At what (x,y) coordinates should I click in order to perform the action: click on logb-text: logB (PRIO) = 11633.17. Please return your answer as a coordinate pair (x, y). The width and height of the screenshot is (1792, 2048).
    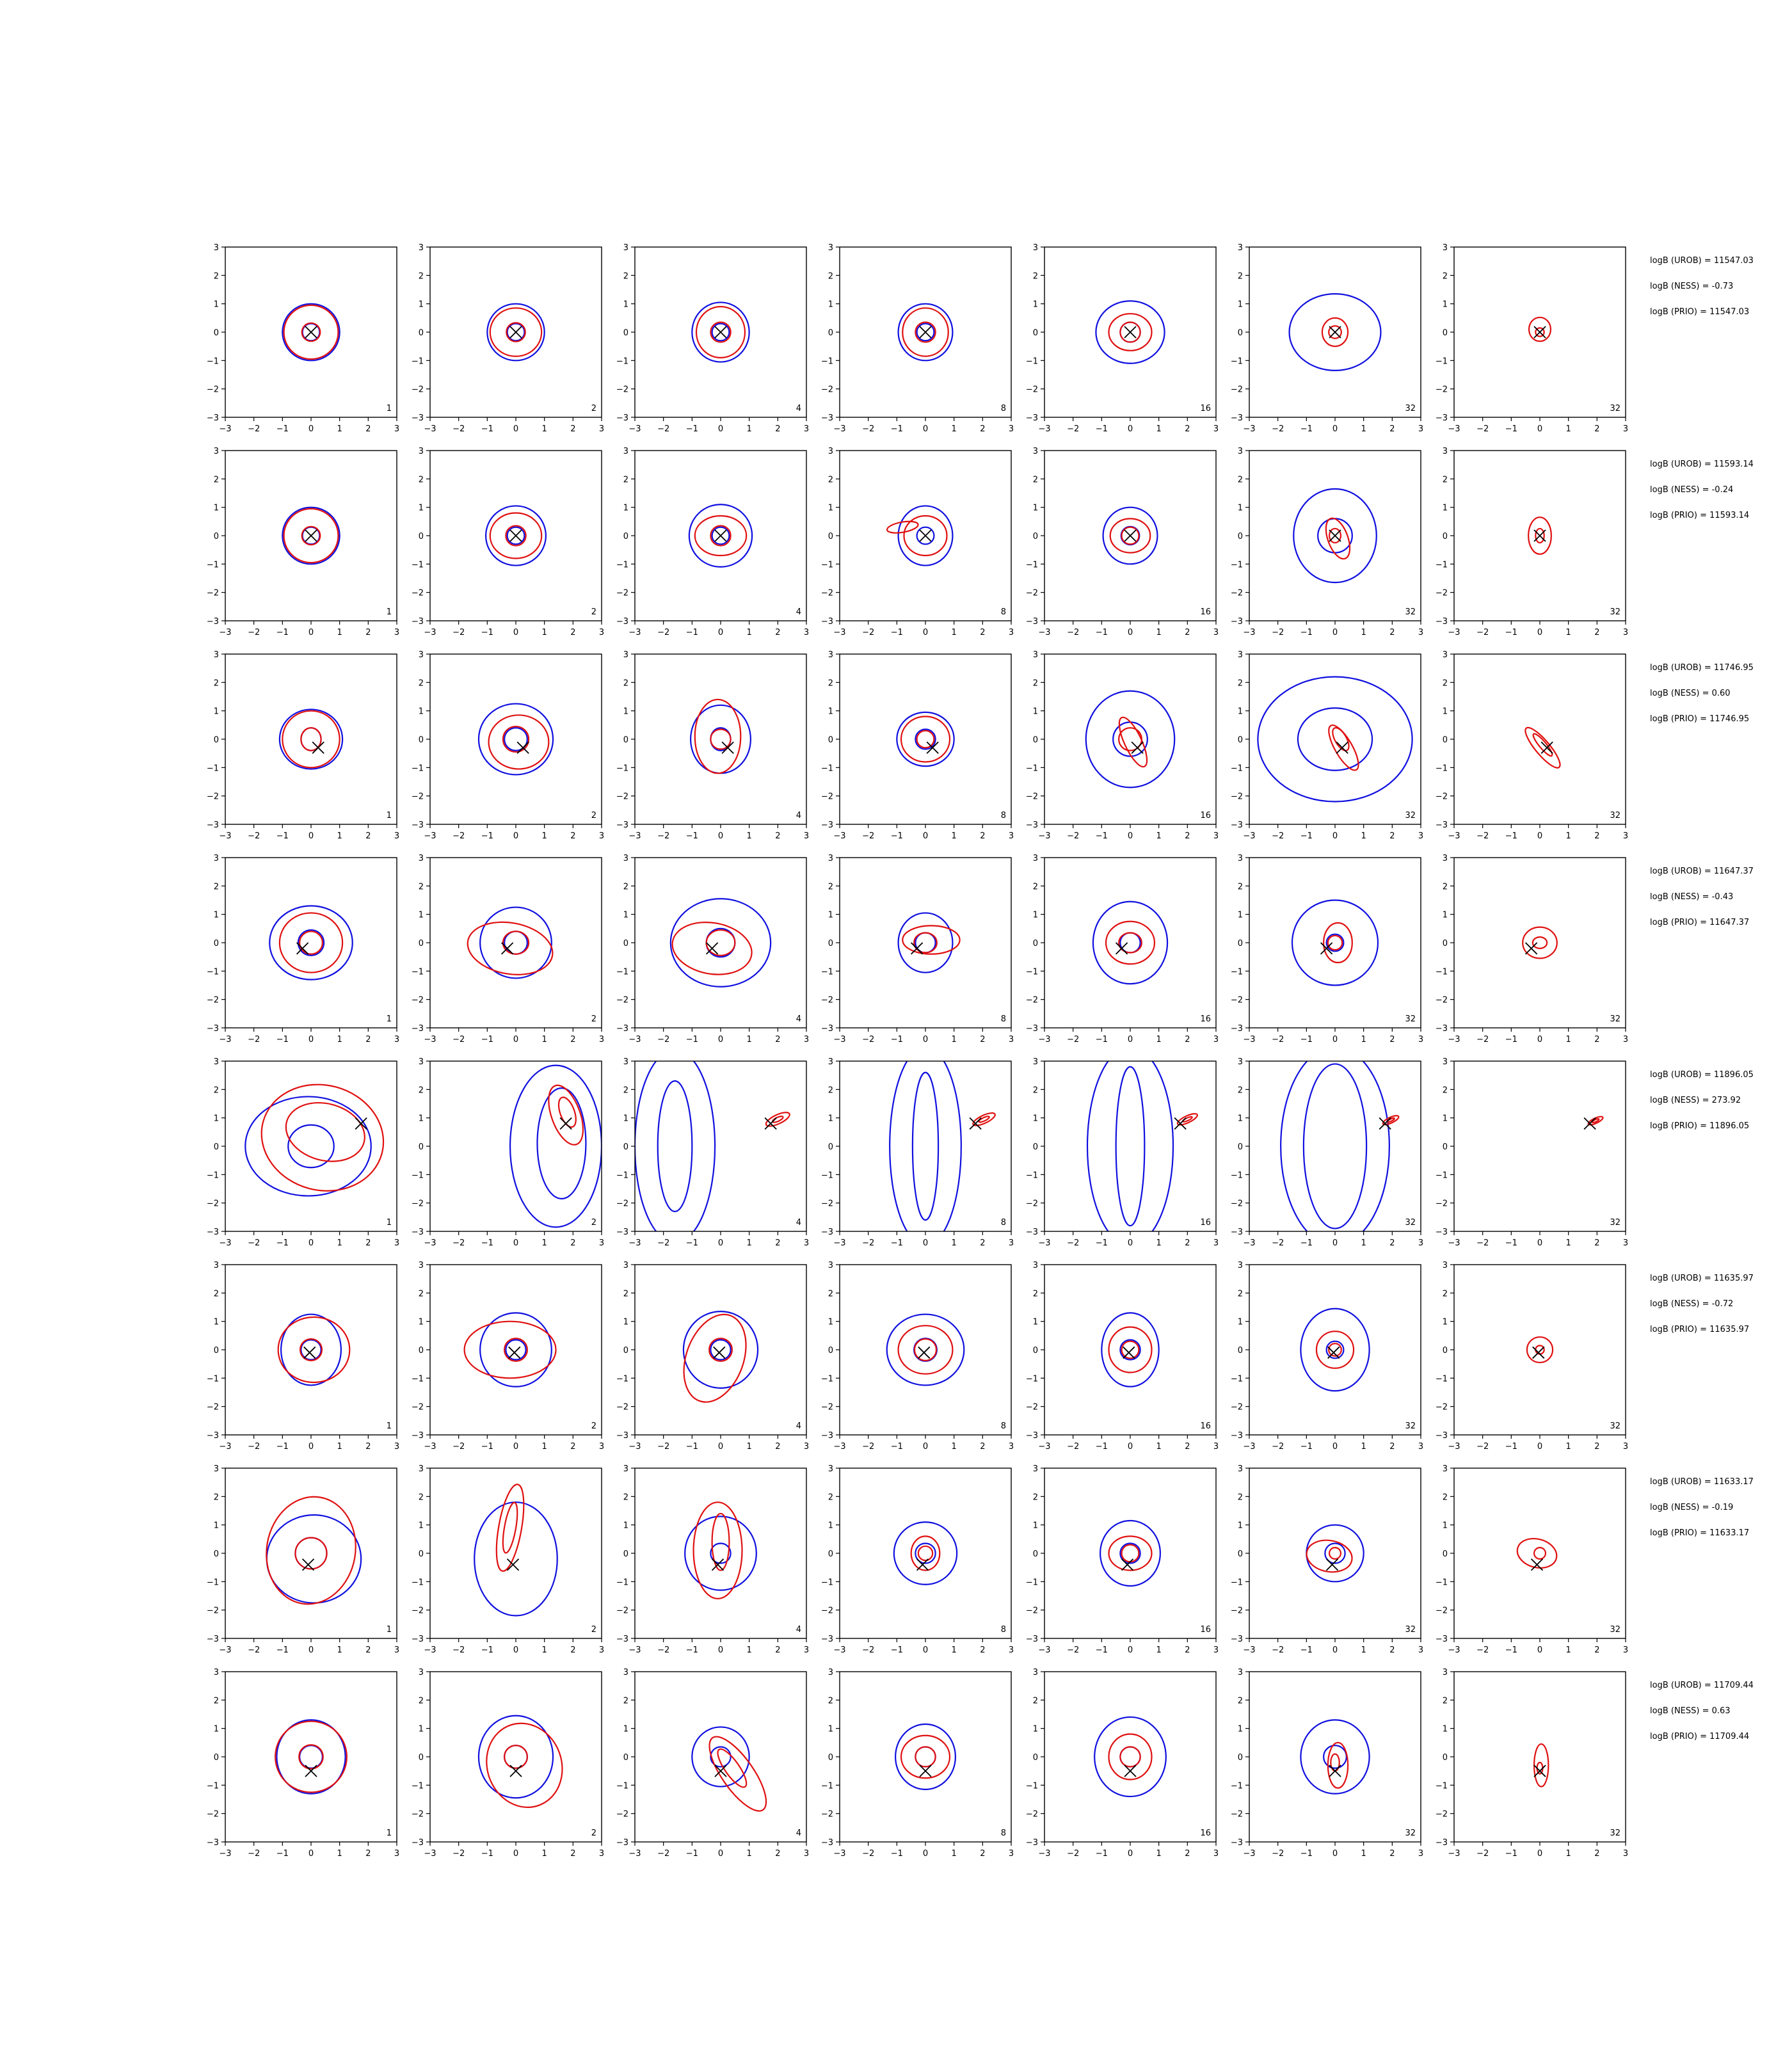
    Looking at the image, I should click on (1700, 1533).